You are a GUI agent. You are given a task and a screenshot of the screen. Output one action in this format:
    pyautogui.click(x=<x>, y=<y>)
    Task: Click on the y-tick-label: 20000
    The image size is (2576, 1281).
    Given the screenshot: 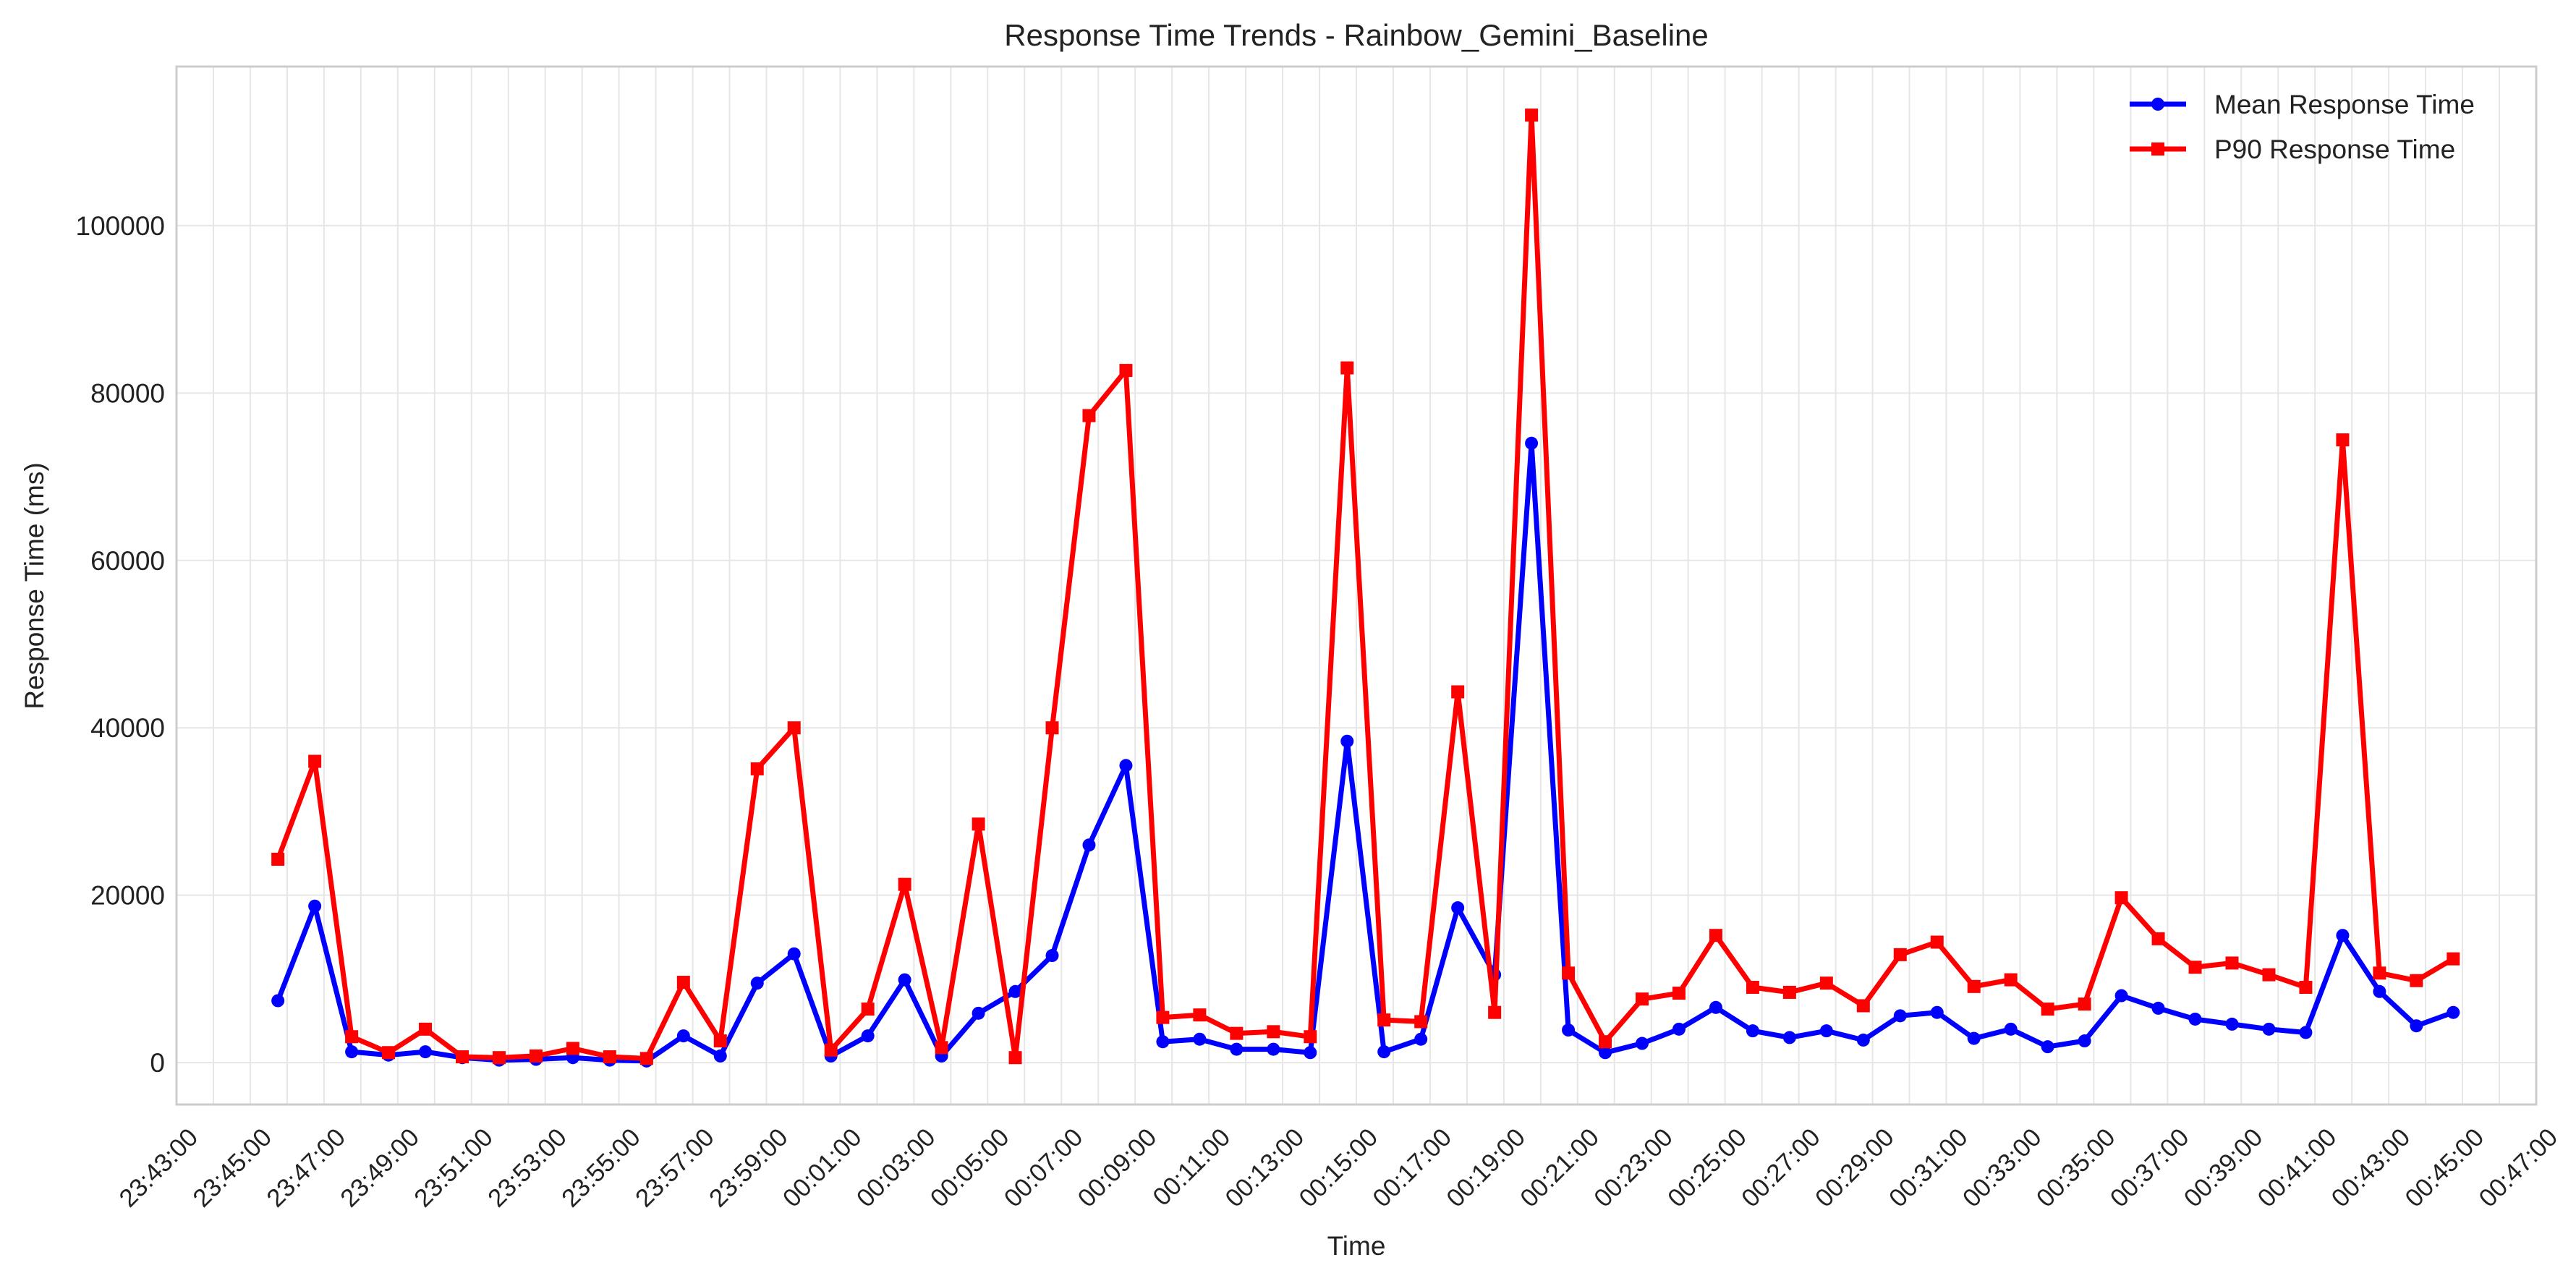 What is the action you would take?
    pyautogui.click(x=127, y=896)
    